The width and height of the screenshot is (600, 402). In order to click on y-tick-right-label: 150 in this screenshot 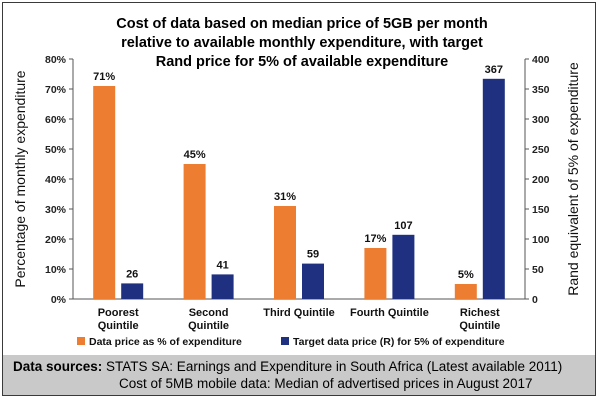, I will do `click(541, 210)`.